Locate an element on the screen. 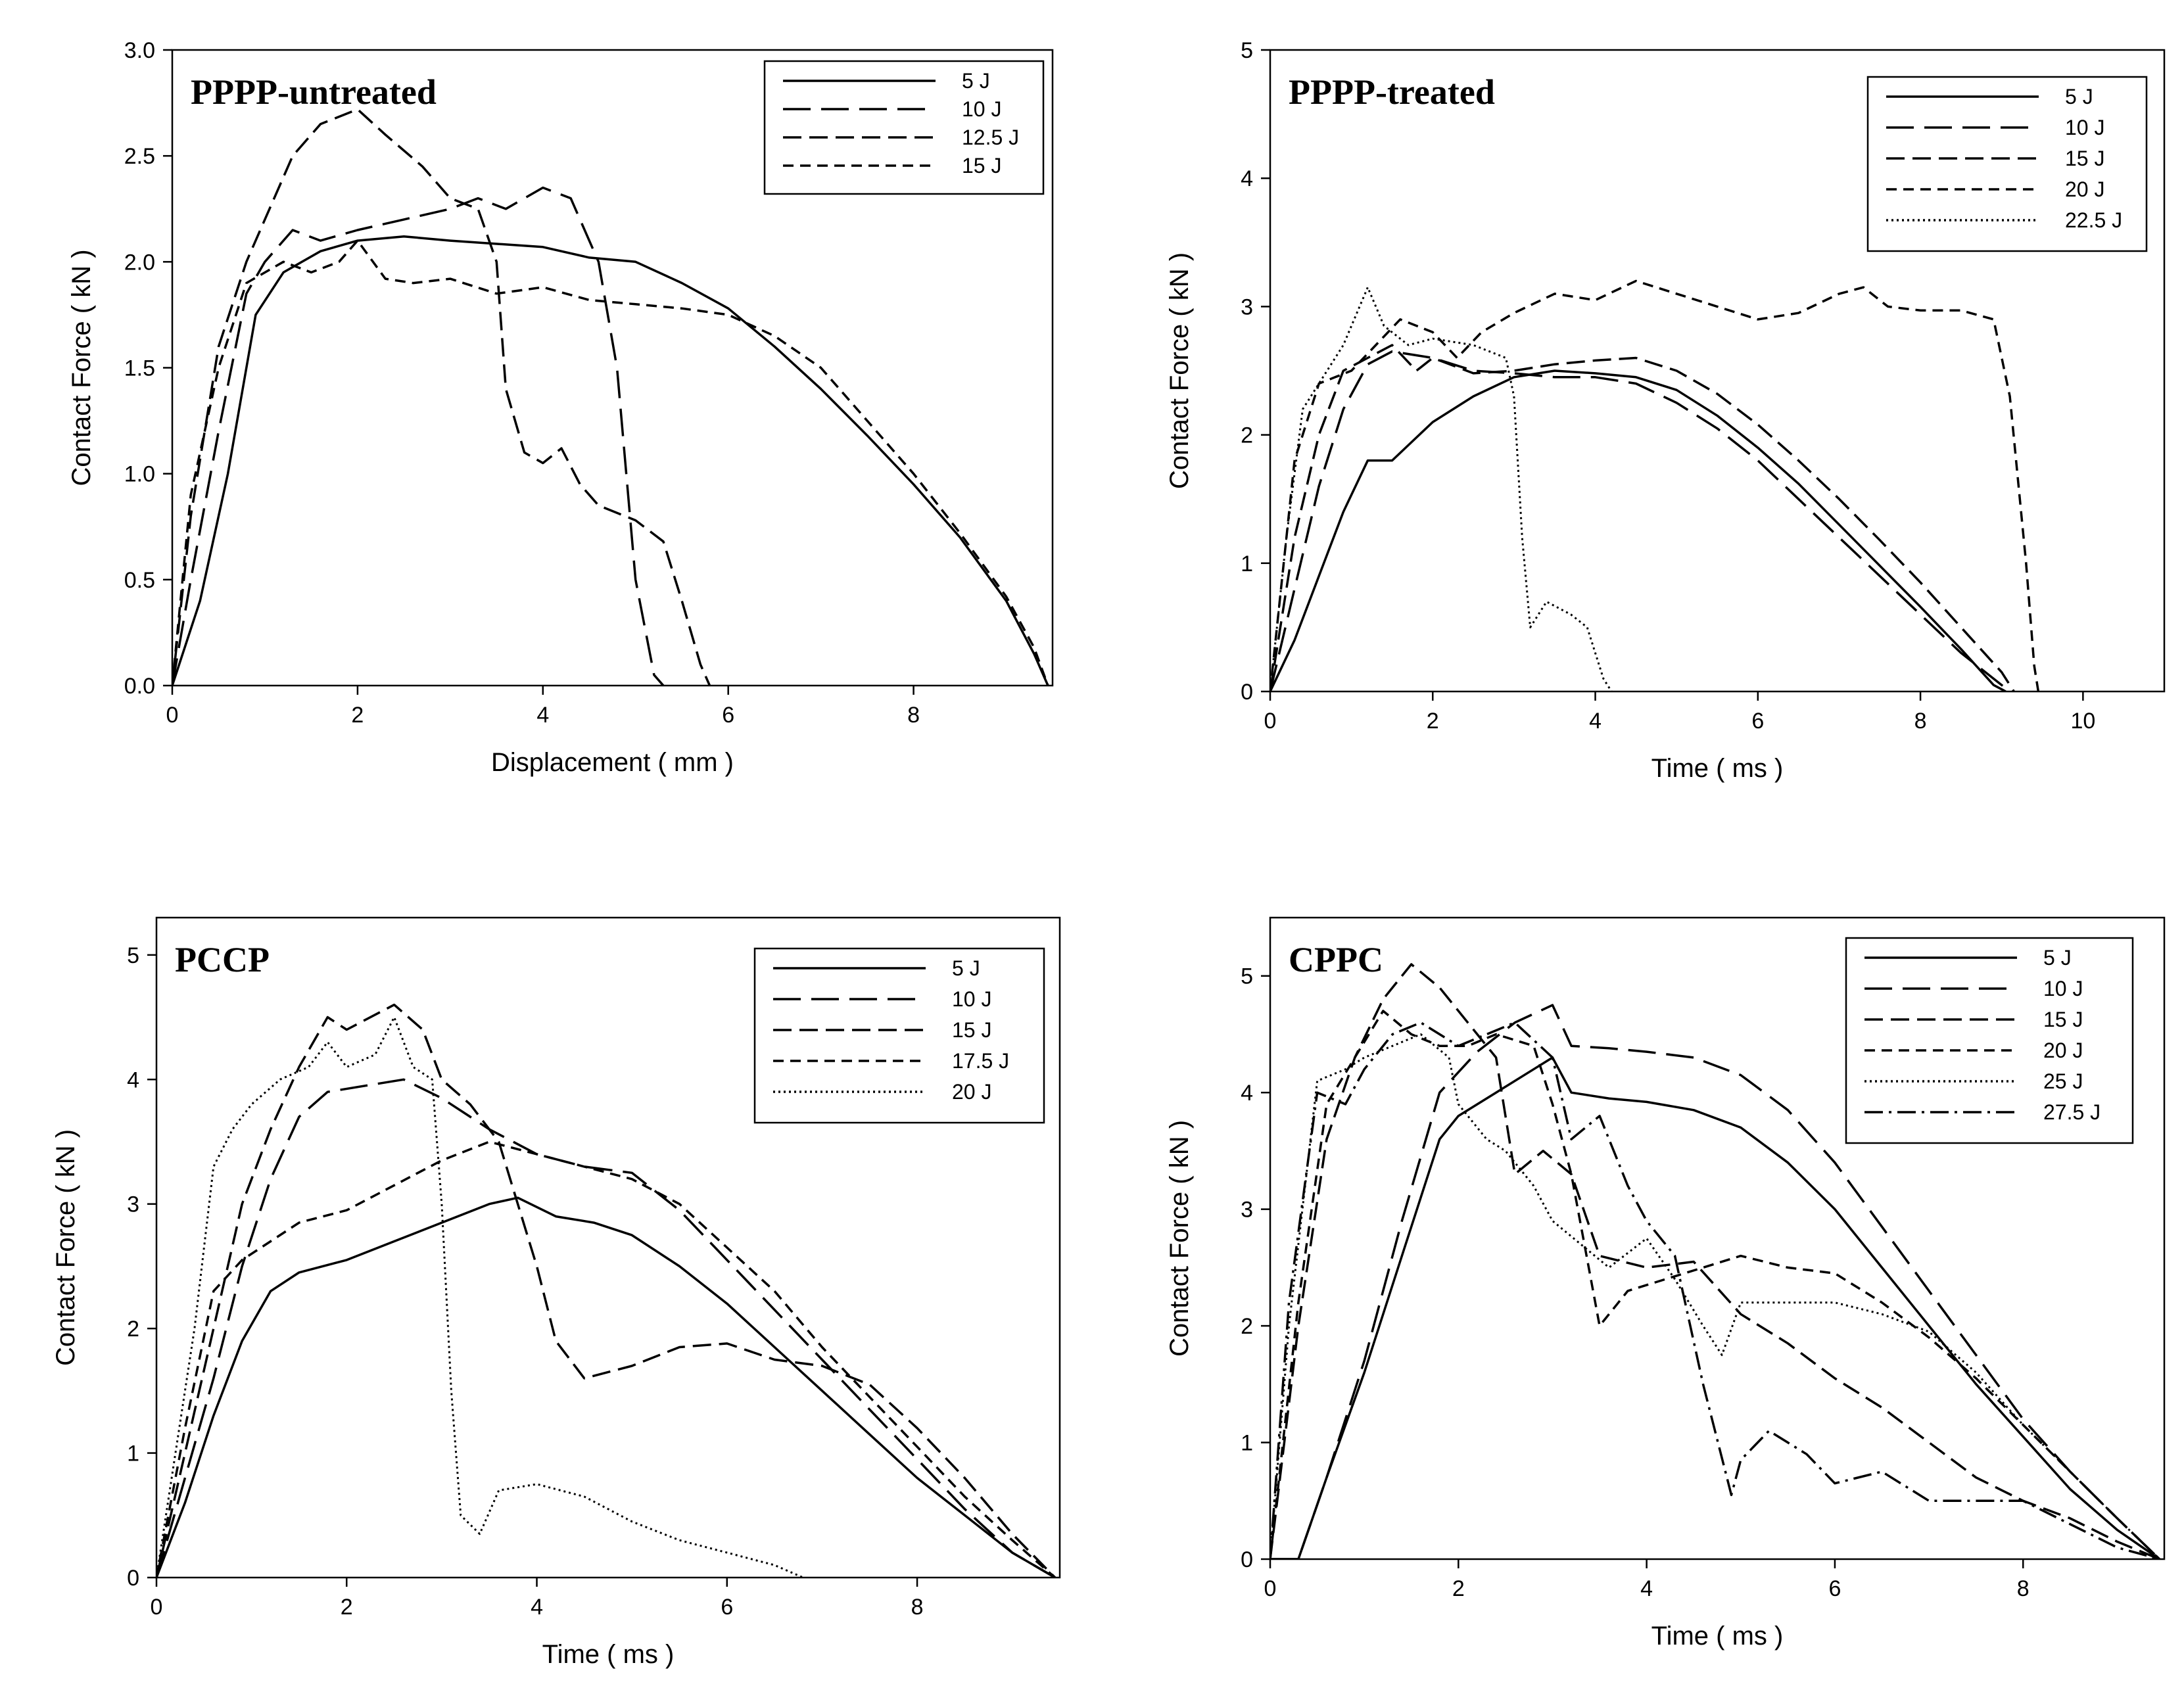  legend-label: 25 J is located at coordinates (2063, 1081).